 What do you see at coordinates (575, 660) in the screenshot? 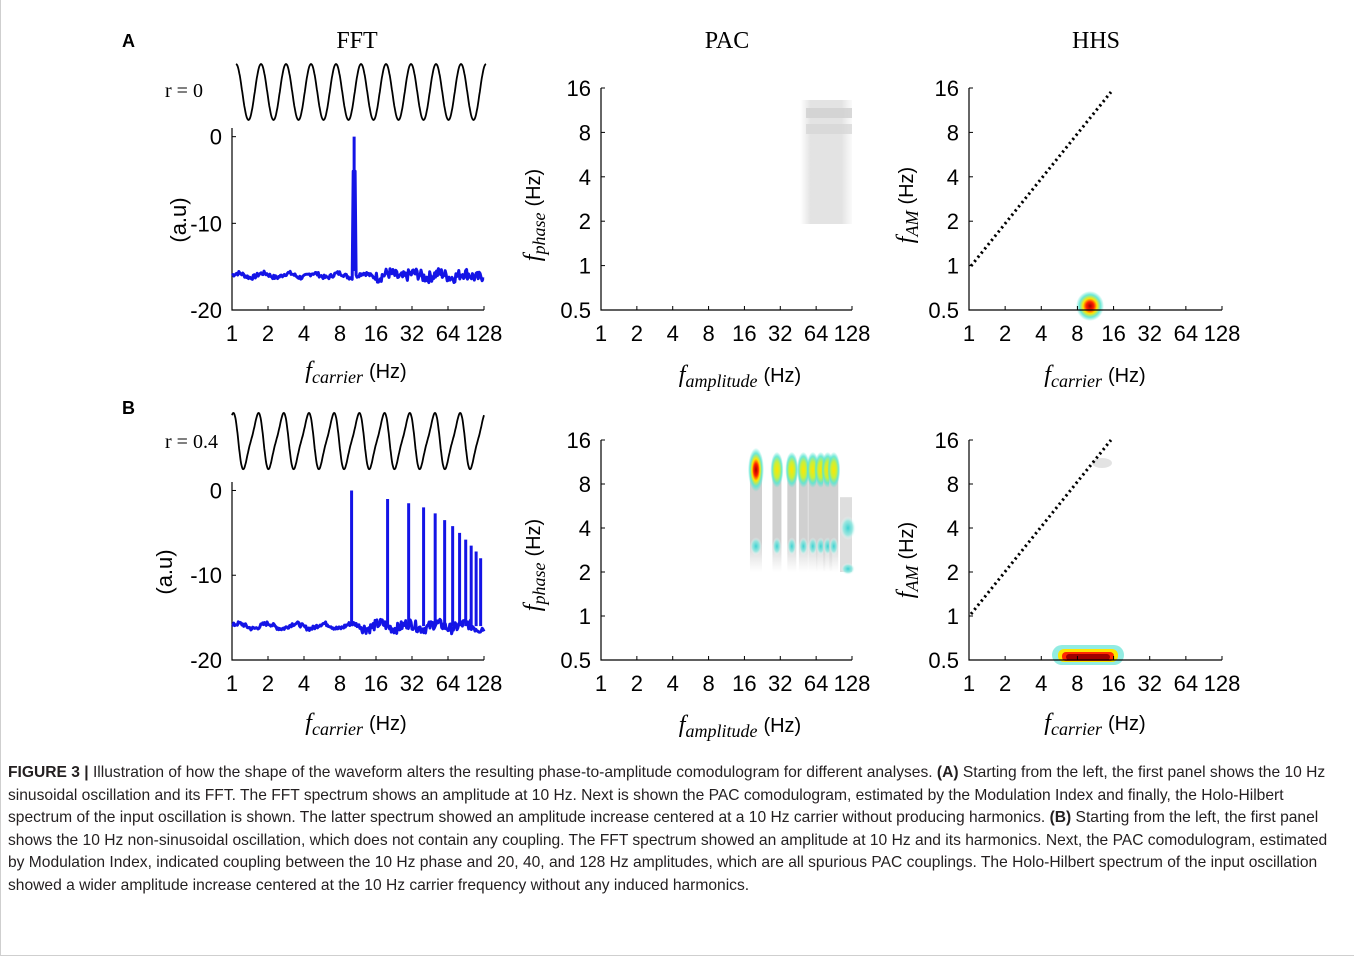
I see `pac-b-ytick-label: 0.5` at bounding box center [575, 660].